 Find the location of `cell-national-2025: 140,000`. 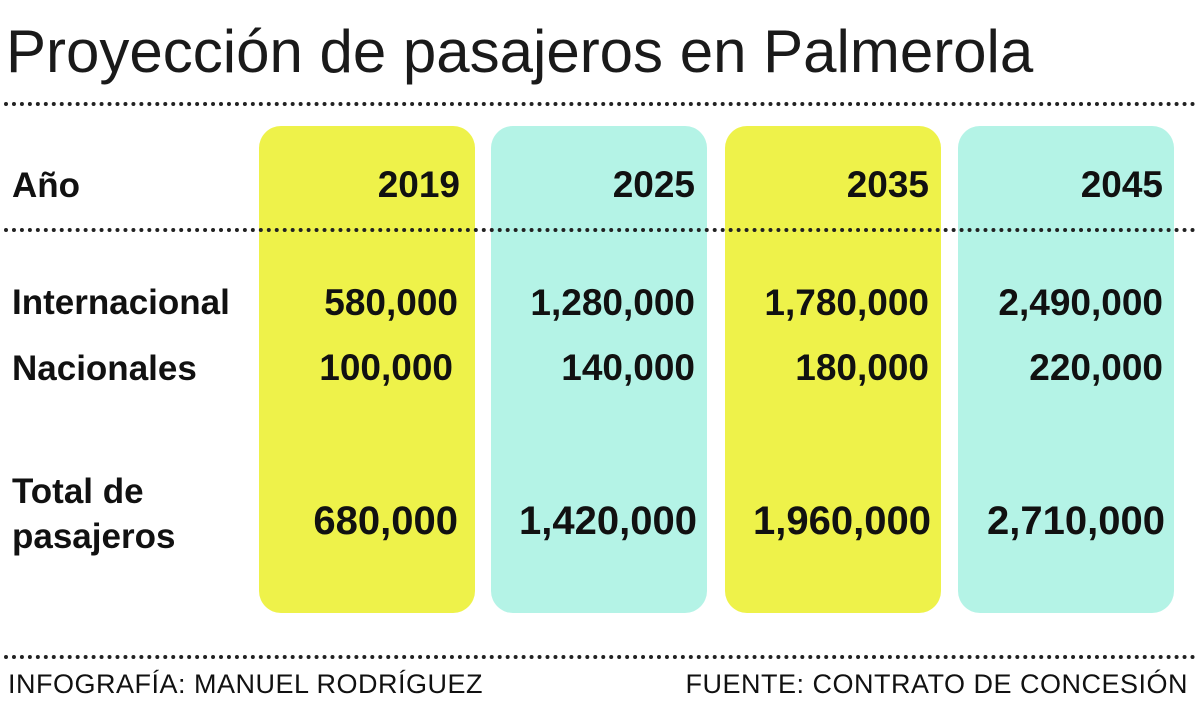

cell-national-2025: 140,000 is located at coordinates (628, 367).